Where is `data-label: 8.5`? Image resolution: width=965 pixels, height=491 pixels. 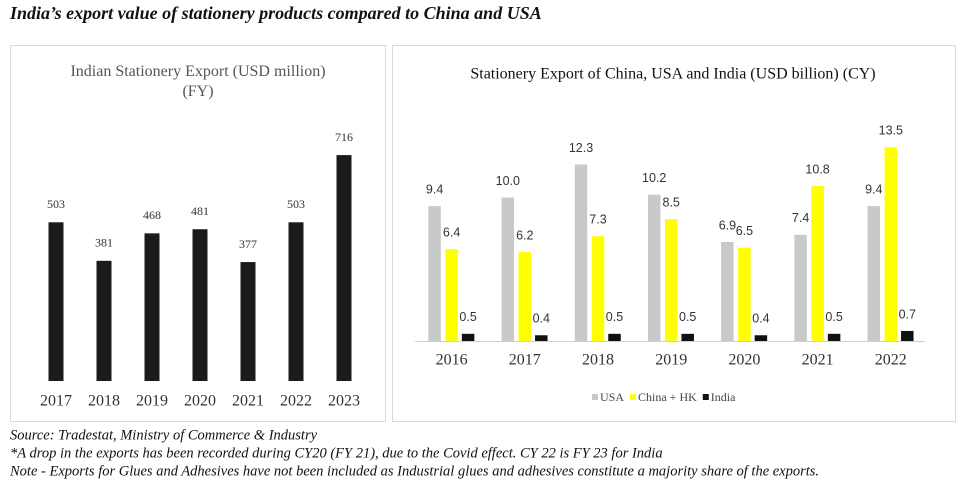 data-label: 8.5 is located at coordinates (671, 202).